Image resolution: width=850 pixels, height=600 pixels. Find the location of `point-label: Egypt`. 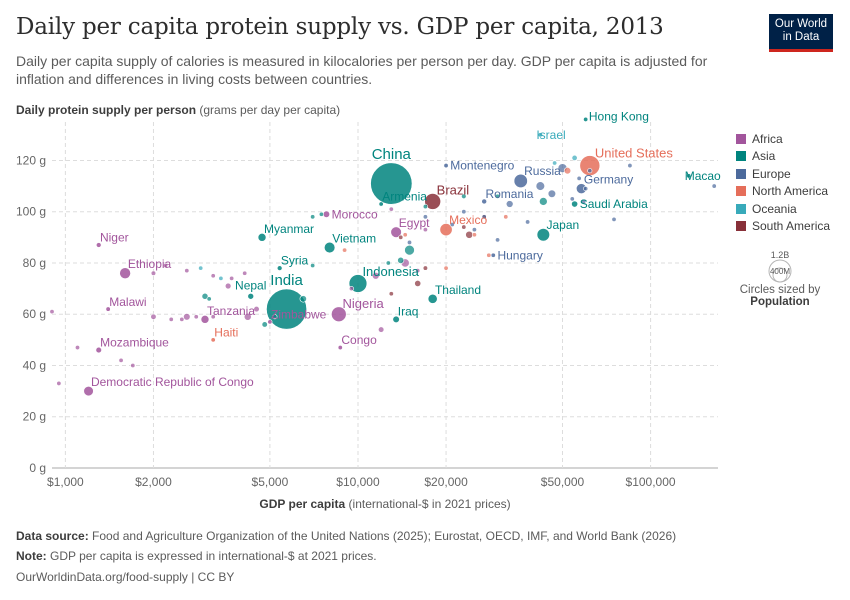

point-label: Egypt is located at coordinates (414, 223).